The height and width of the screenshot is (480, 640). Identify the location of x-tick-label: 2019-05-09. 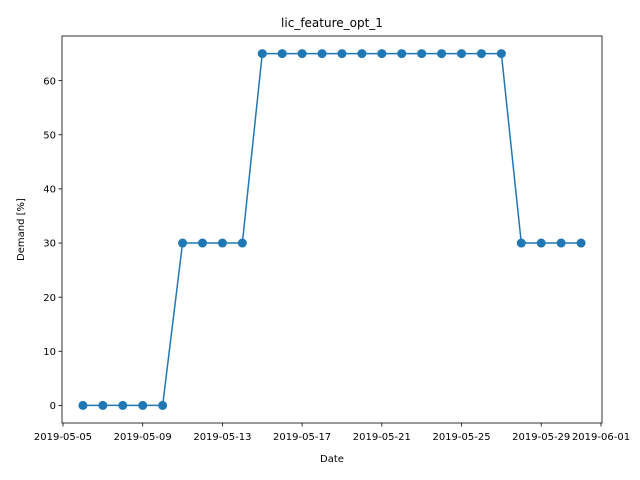
(143, 437).